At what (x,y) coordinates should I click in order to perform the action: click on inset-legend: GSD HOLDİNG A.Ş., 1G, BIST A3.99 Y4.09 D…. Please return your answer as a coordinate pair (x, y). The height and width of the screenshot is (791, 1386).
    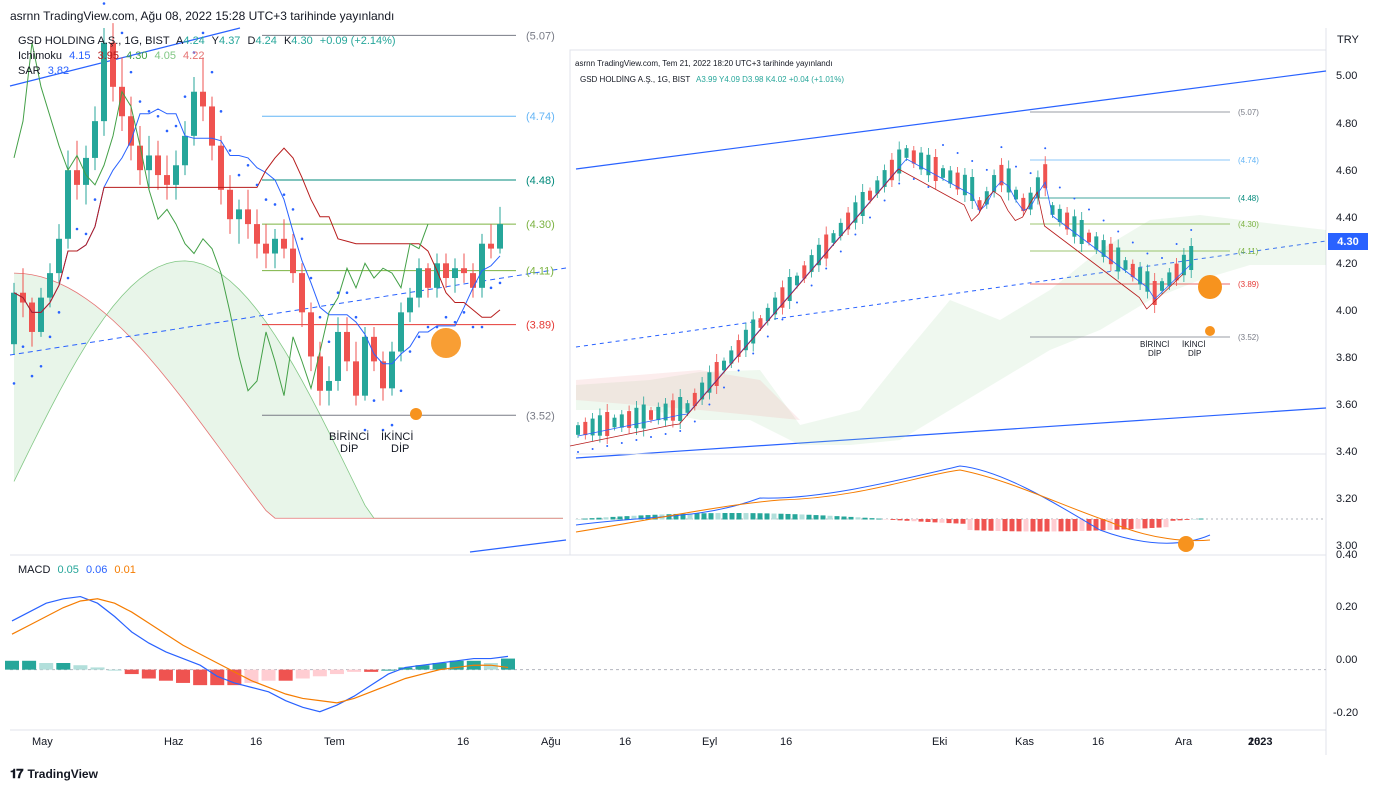
    Looking at the image, I should click on (714, 79).